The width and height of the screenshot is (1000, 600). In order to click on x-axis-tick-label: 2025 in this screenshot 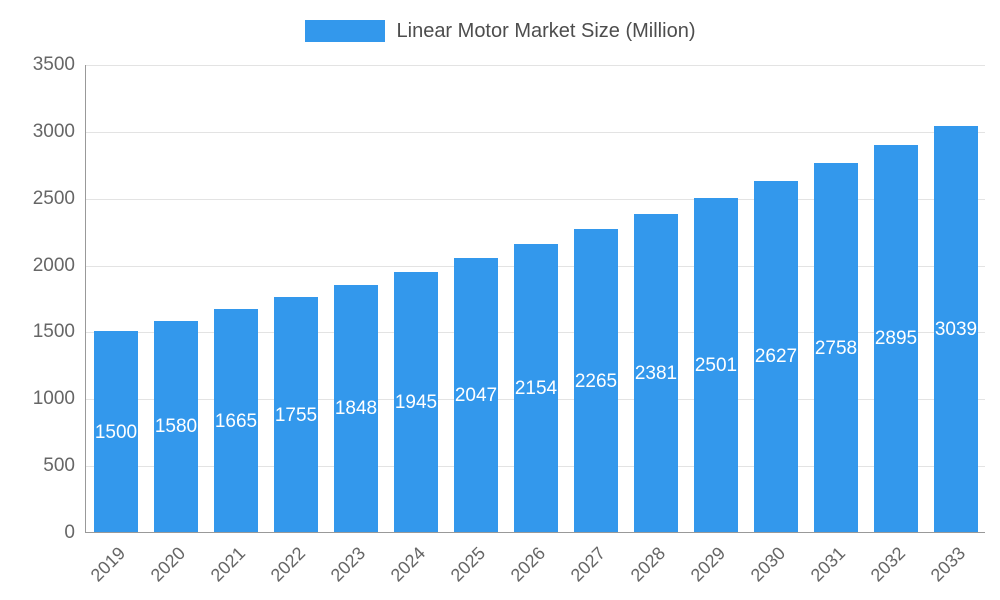, I will do `click(468, 564)`.